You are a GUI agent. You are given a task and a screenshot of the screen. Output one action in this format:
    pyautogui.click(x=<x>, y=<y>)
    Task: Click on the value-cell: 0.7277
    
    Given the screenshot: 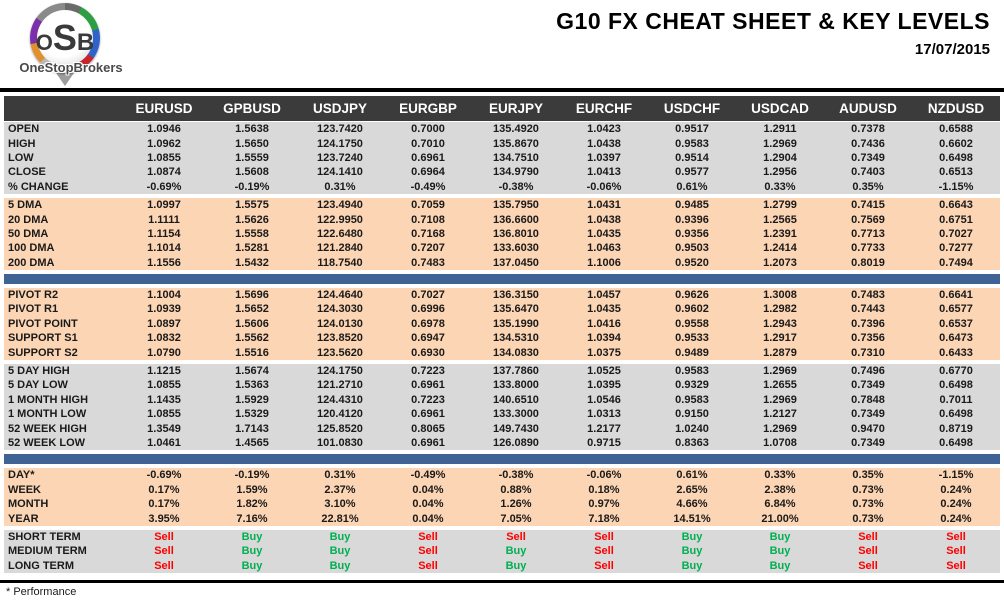 What is the action you would take?
    pyautogui.click(x=956, y=248)
    